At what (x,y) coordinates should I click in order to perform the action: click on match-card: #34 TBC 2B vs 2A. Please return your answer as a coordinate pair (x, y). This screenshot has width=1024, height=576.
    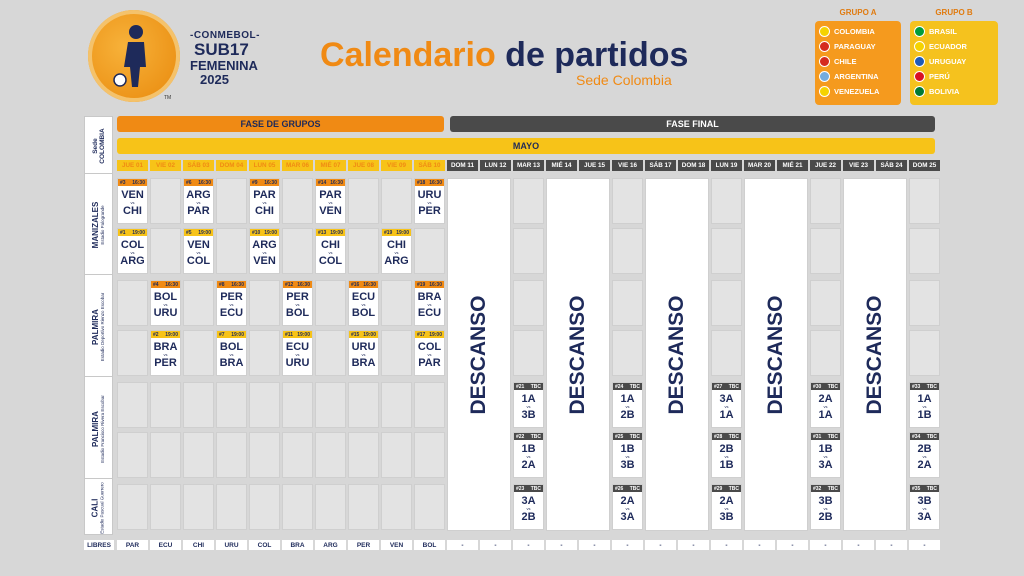
    Looking at the image, I should click on (924, 455).